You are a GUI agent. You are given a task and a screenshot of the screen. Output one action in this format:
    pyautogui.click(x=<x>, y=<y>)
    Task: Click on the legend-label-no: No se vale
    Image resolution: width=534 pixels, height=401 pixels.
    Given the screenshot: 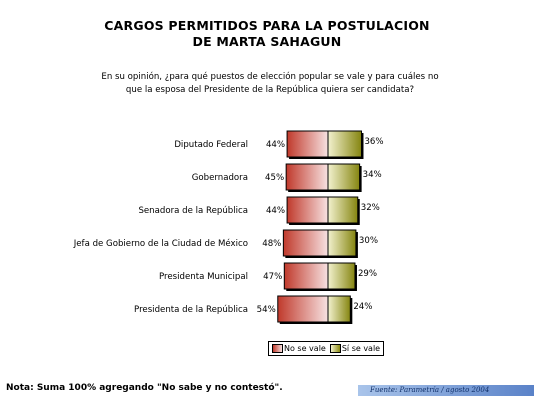 What is the action you would take?
    pyautogui.click(x=305, y=348)
    